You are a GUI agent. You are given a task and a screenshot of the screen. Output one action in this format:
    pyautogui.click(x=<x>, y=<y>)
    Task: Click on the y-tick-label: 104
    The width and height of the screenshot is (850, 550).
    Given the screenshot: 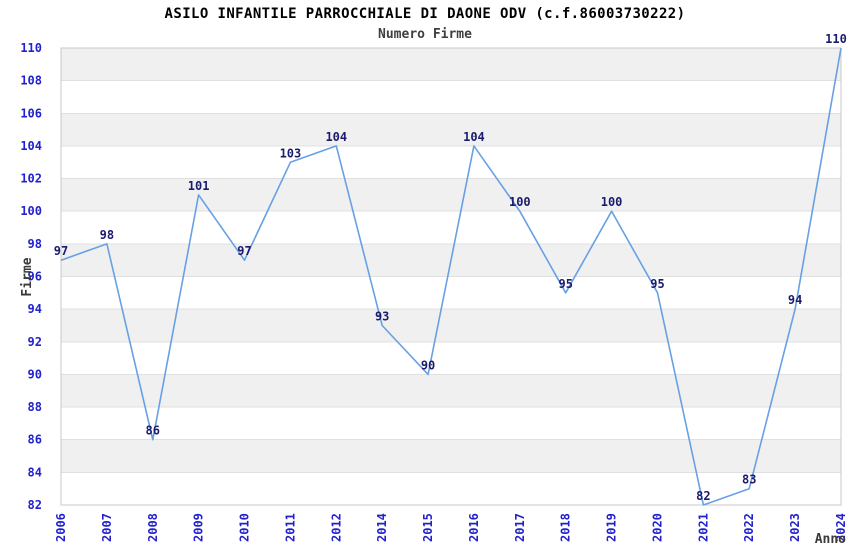 What is the action you would take?
    pyautogui.click(x=31, y=146)
    